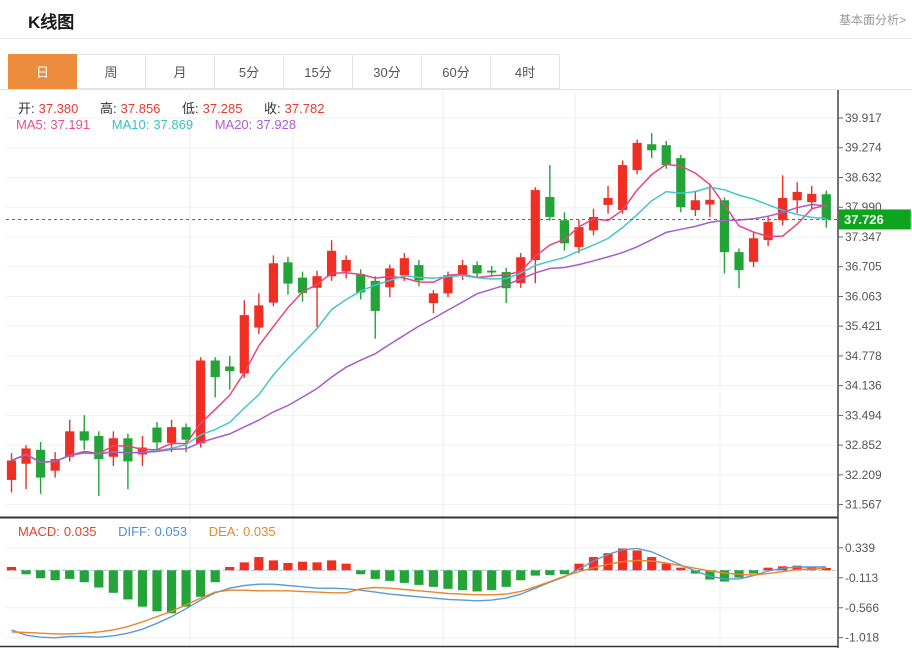  Describe the element at coordinates (173, 124) in the screenshot. I see `ma10-value: 37.869` at that location.